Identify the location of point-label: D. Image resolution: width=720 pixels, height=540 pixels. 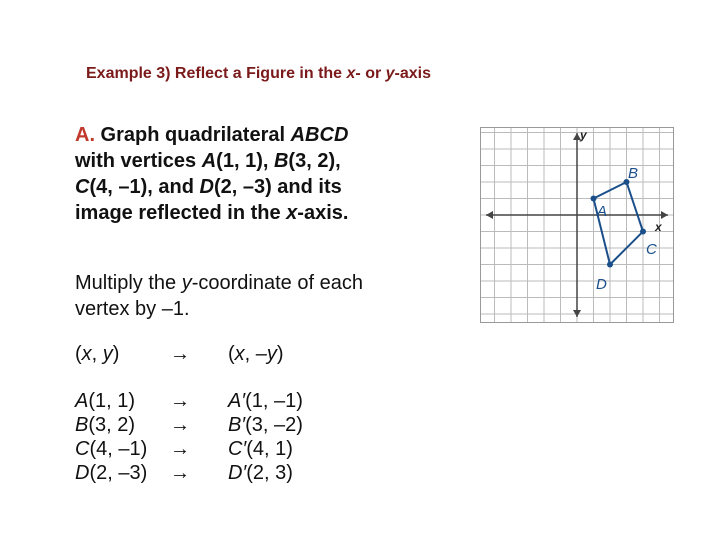
(601, 284).